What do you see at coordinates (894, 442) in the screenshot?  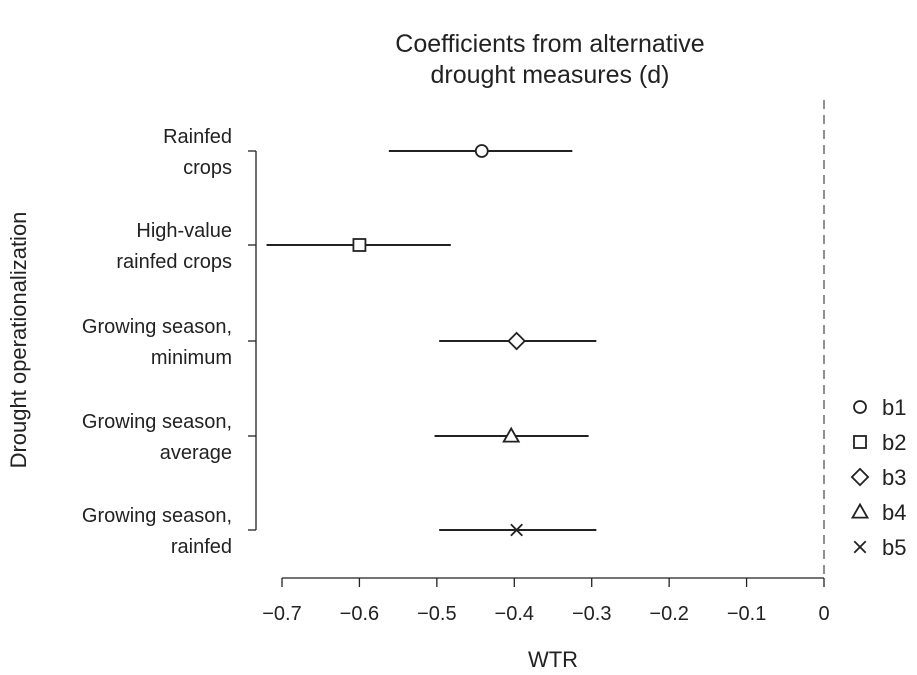 I see `legend-label: b2` at bounding box center [894, 442].